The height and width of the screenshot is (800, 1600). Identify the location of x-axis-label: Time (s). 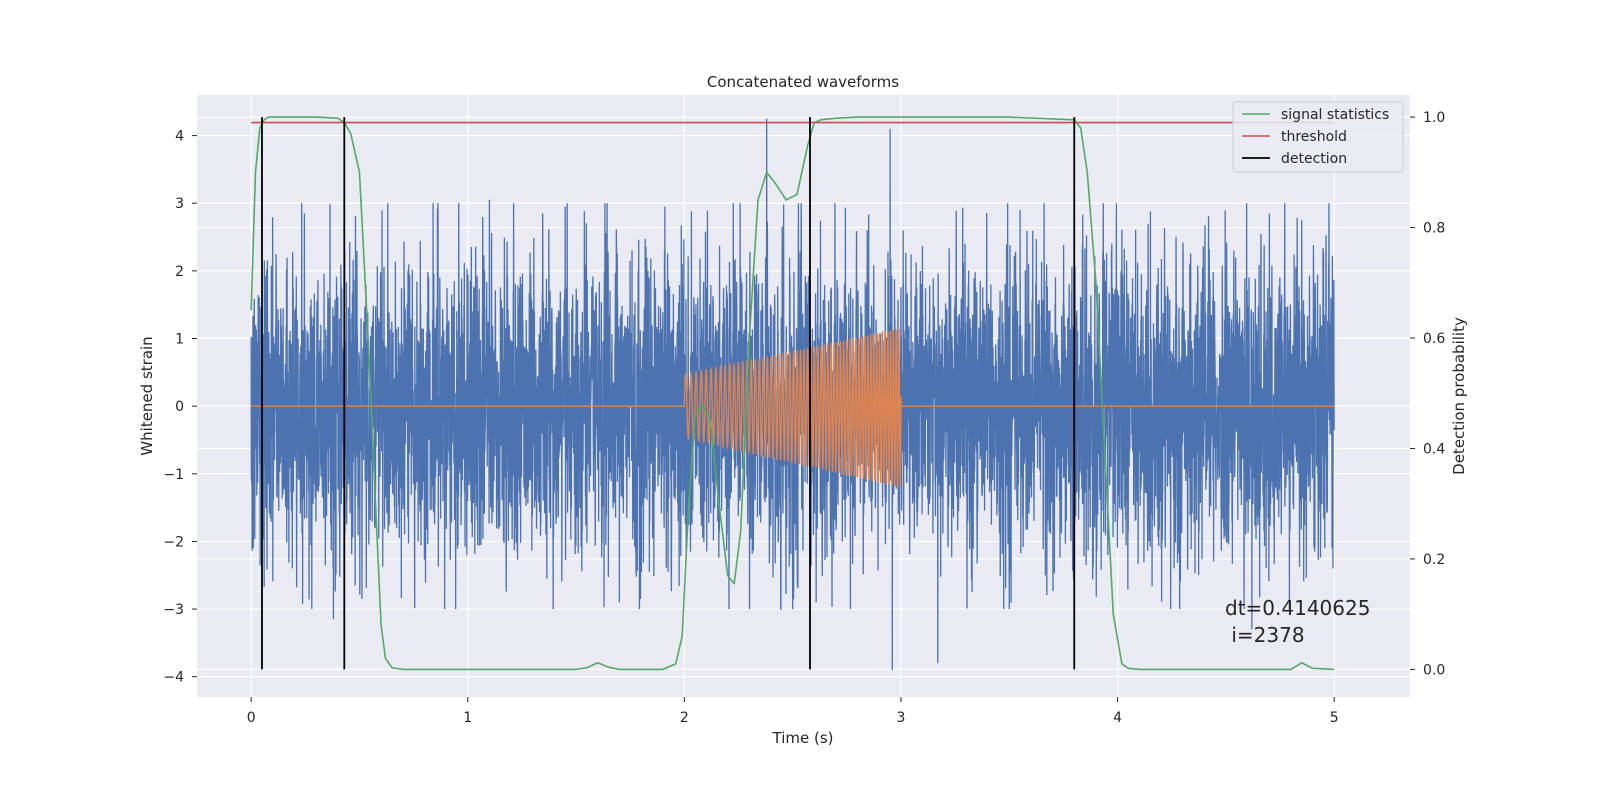
(803, 738).